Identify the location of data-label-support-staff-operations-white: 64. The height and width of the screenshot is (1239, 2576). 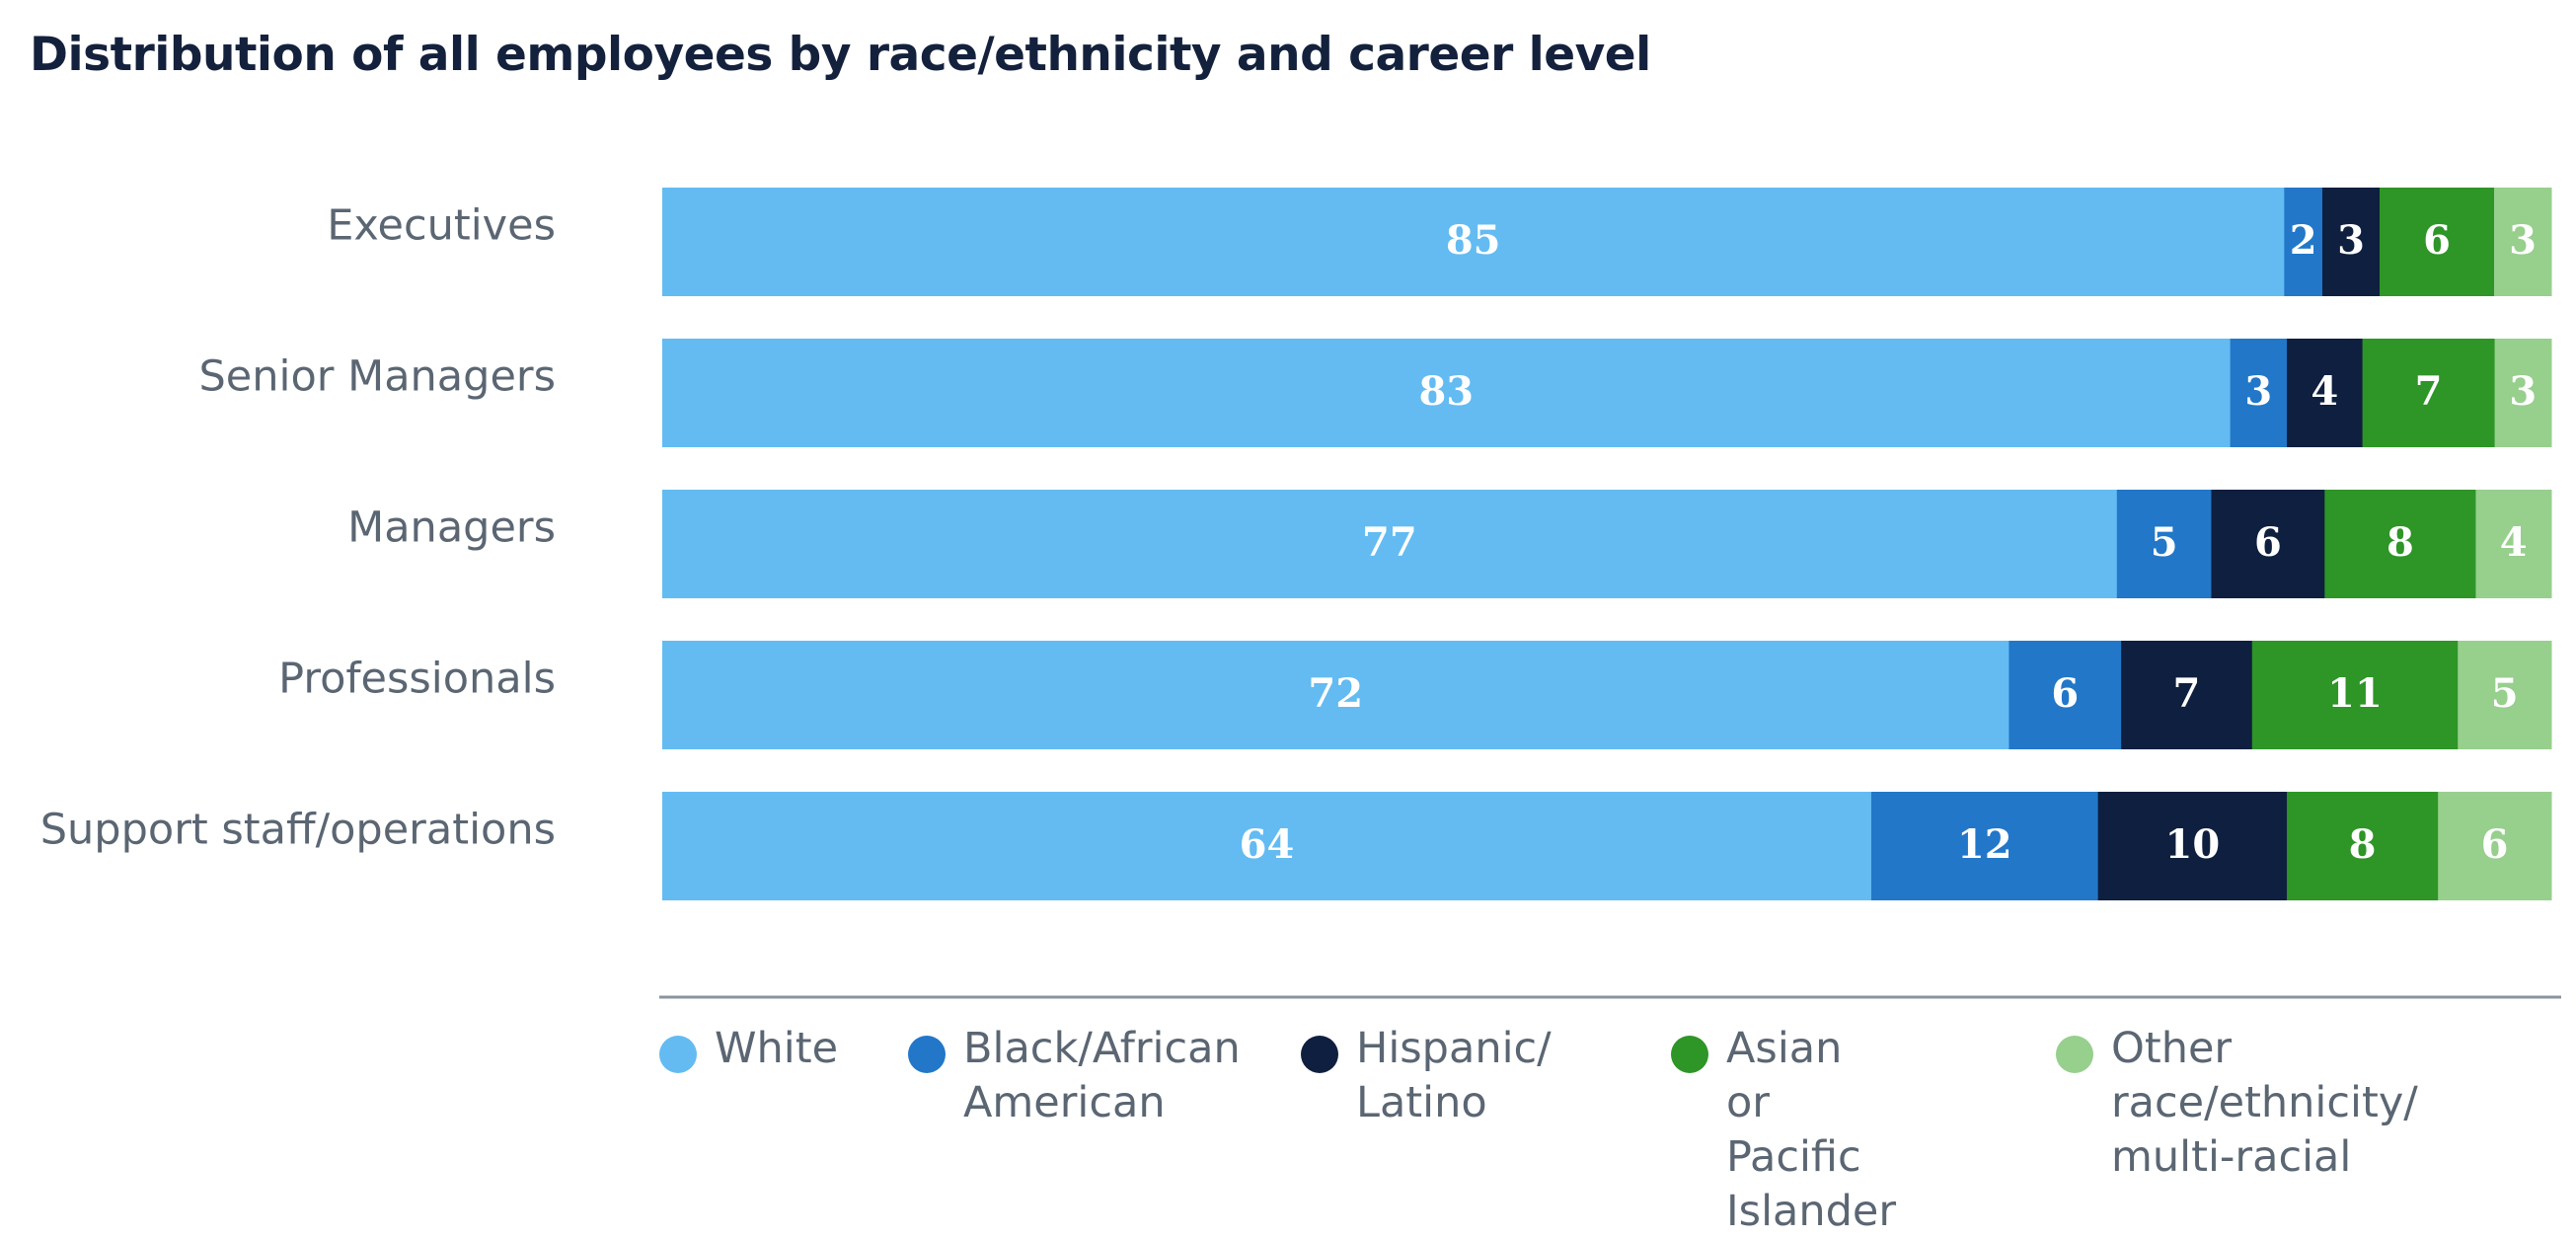
(1268, 844).